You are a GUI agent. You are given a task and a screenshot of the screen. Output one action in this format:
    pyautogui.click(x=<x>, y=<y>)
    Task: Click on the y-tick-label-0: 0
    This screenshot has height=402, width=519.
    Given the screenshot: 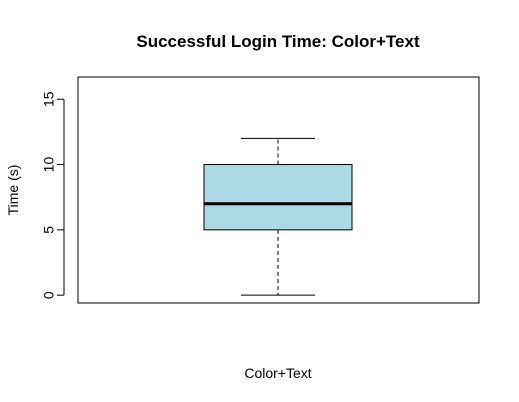 What is the action you would take?
    pyautogui.click(x=49, y=295)
    